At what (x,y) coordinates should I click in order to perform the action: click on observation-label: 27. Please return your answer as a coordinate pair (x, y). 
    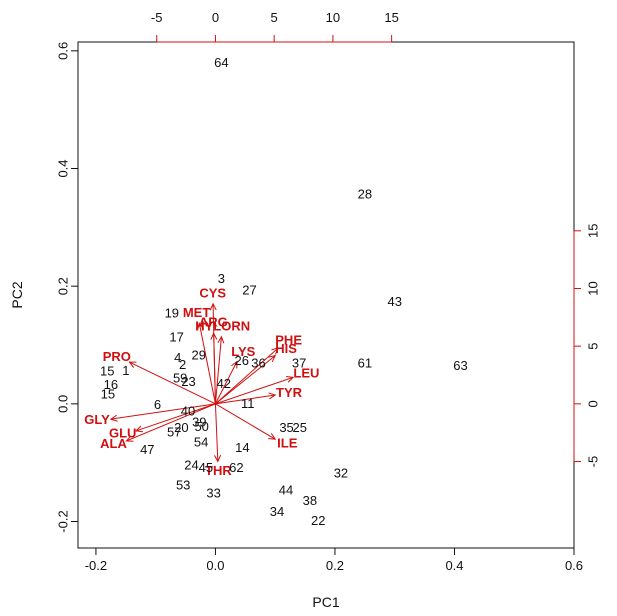
    Looking at the image, I should click on (249, 289).